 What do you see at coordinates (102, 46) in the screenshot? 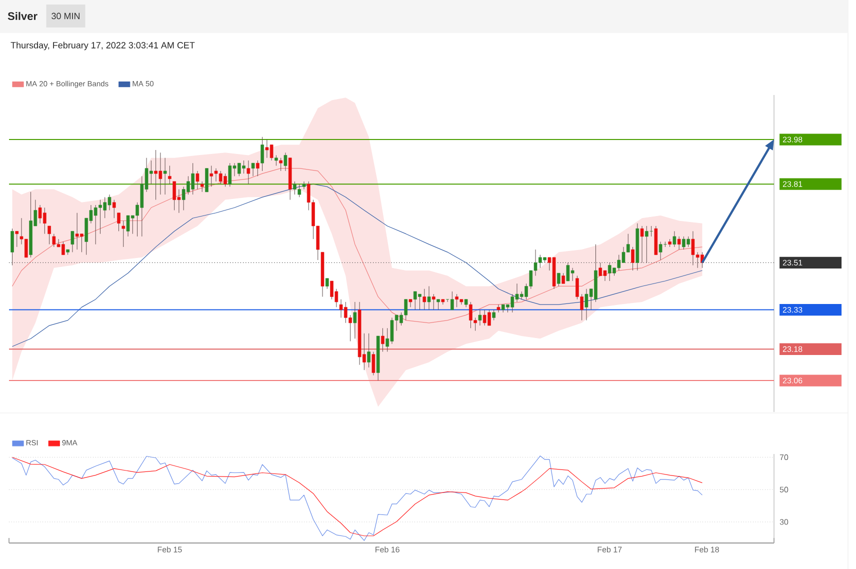
I see `chart-subtitle: Thursday, February 17, 2022 3:03:41 AM CET` at bounding box center [102, 46].